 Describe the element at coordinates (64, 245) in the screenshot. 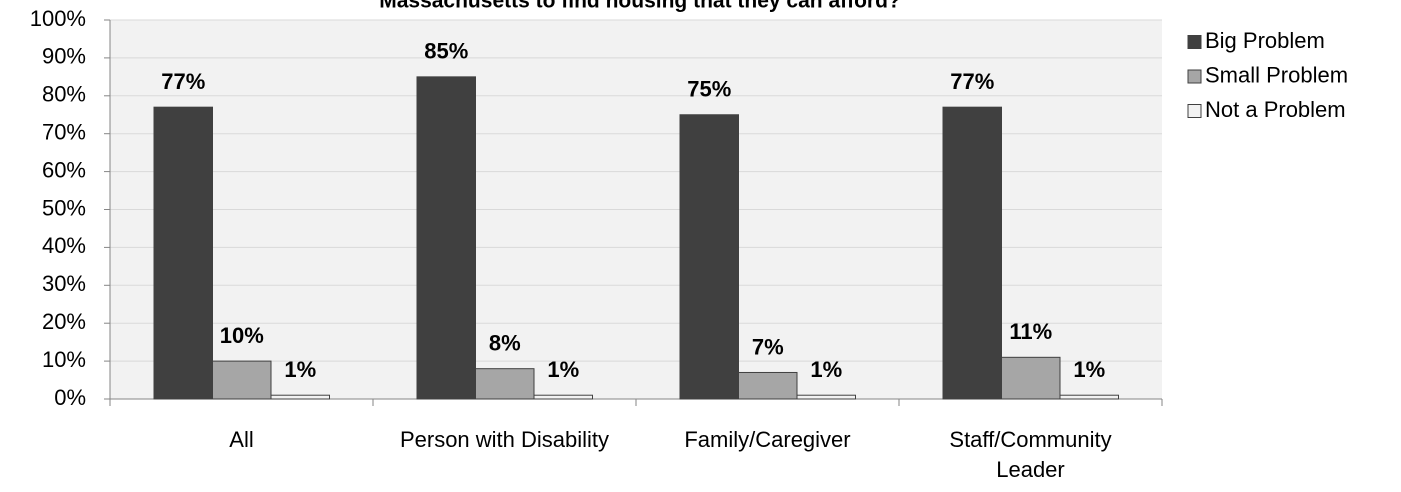

I see `y-tick-label: 40%` at that location.